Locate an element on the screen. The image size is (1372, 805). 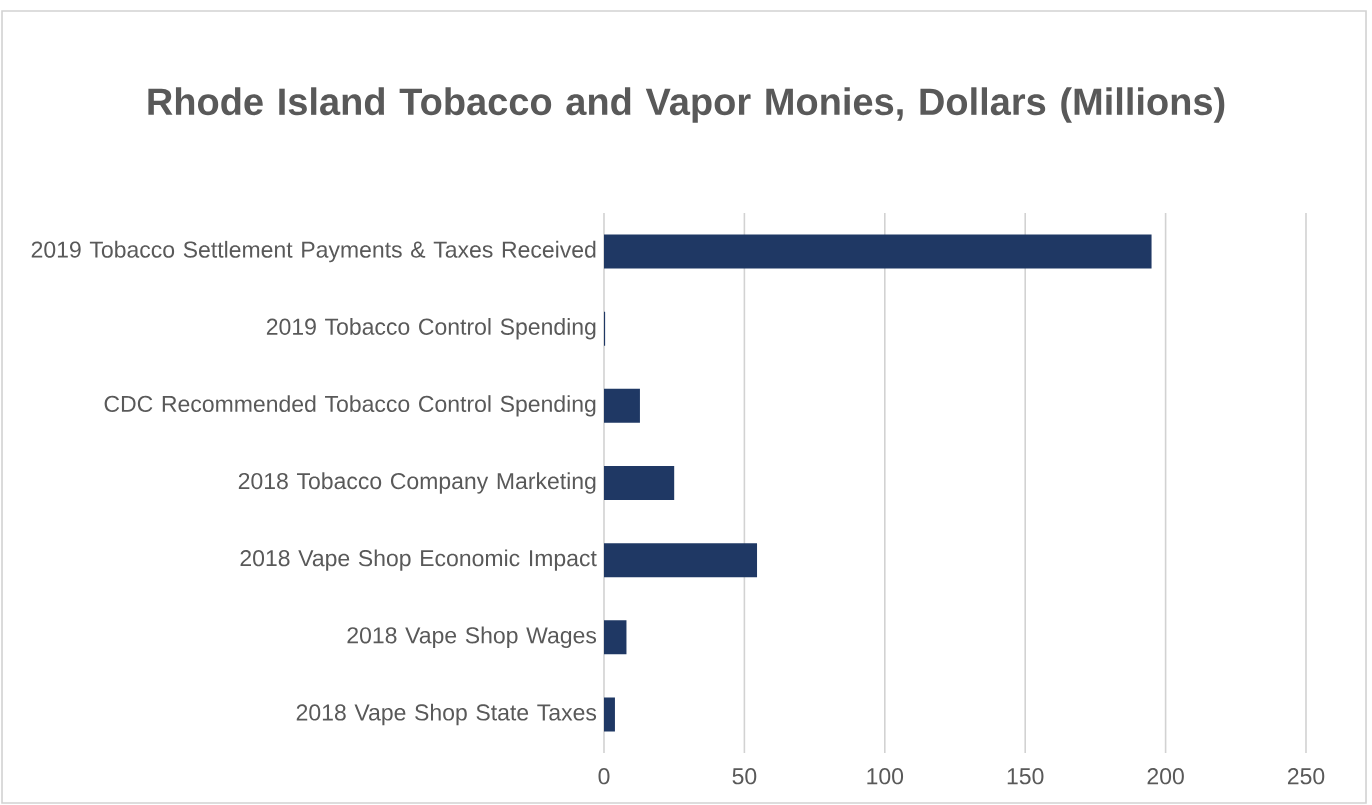
chart-title: Rhode Island Tobacco and Vapor Monies, Dollars (Millions) is located at coordinates (686, 105).